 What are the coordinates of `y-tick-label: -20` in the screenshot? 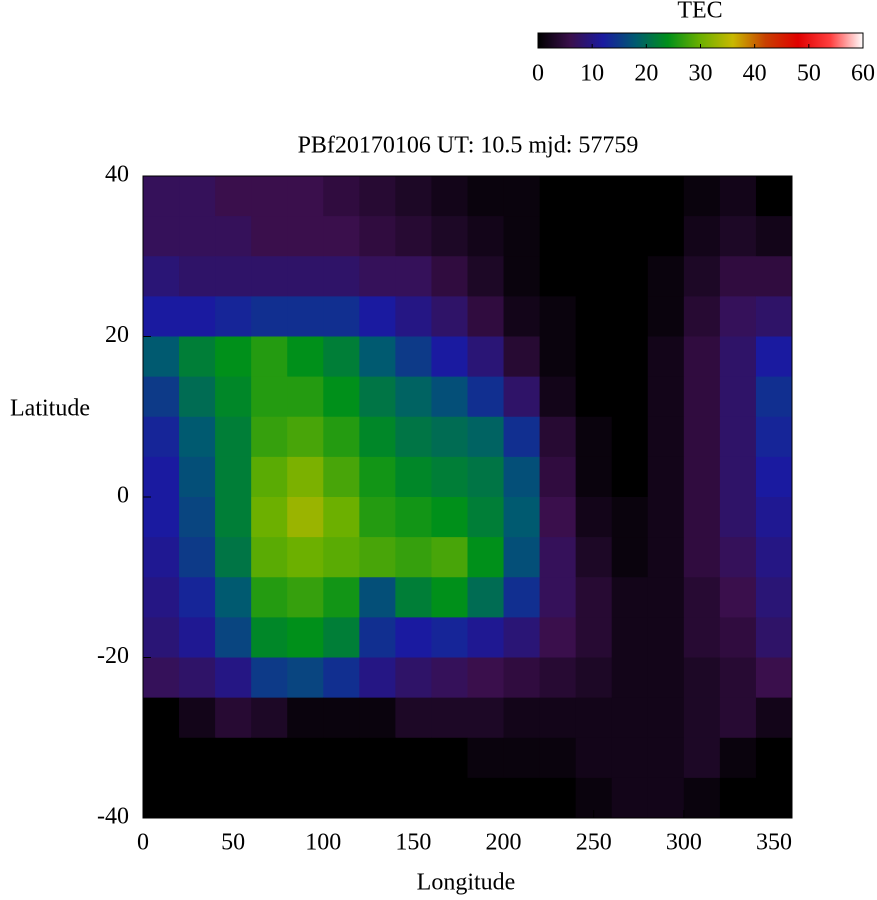 It's located at (113, 656).